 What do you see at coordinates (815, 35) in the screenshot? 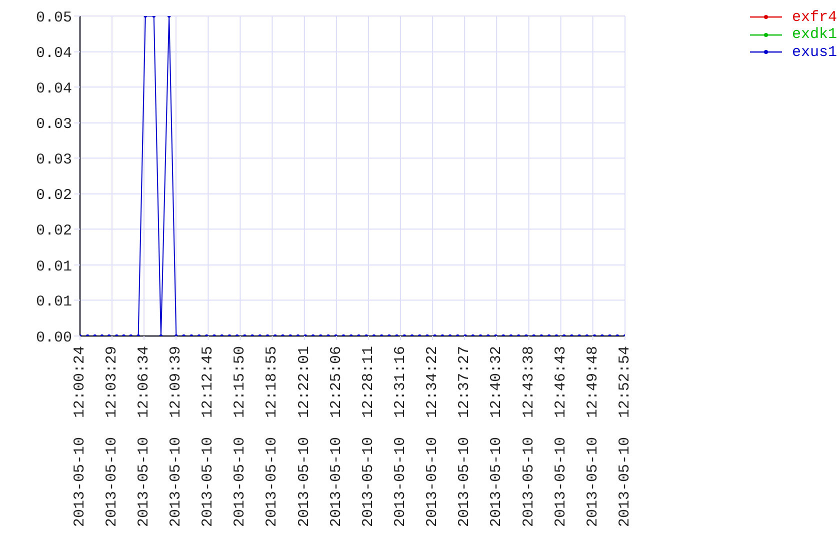
I see `legend-label: exdk1` at bounding box center [815, 35].